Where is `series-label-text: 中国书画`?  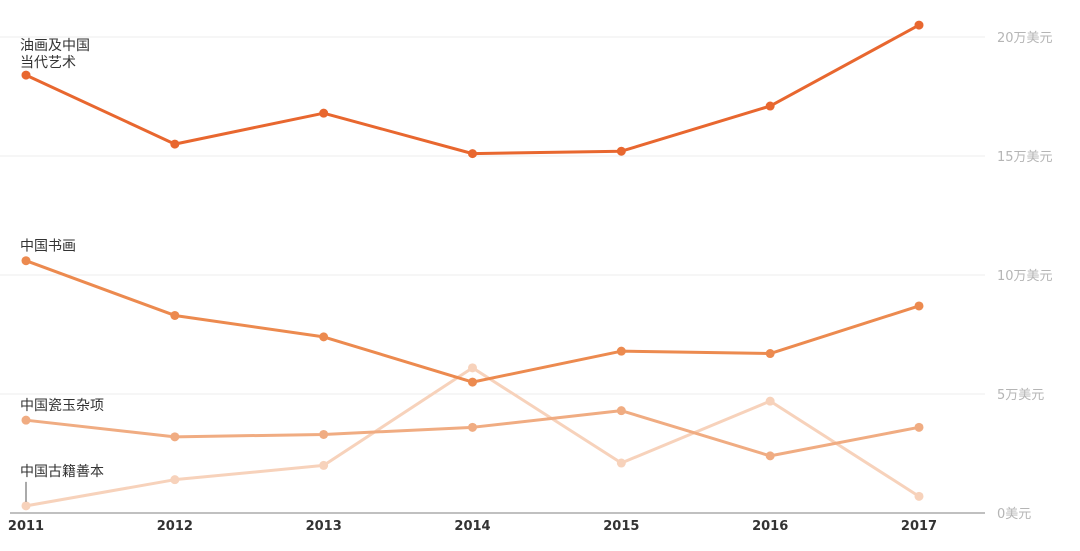 series-label-text: 中国书画 is located at coordinates (48, 247).